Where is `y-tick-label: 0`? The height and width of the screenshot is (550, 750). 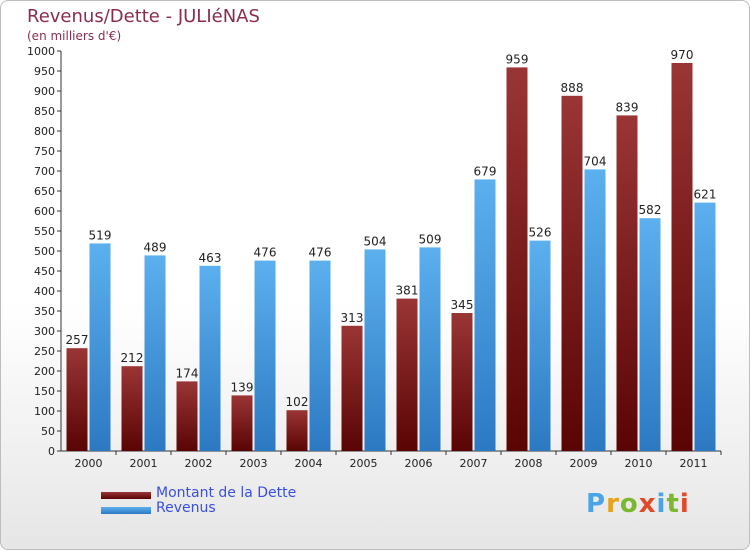 y-tick-label: 0 is located at coordinates (51, 451).